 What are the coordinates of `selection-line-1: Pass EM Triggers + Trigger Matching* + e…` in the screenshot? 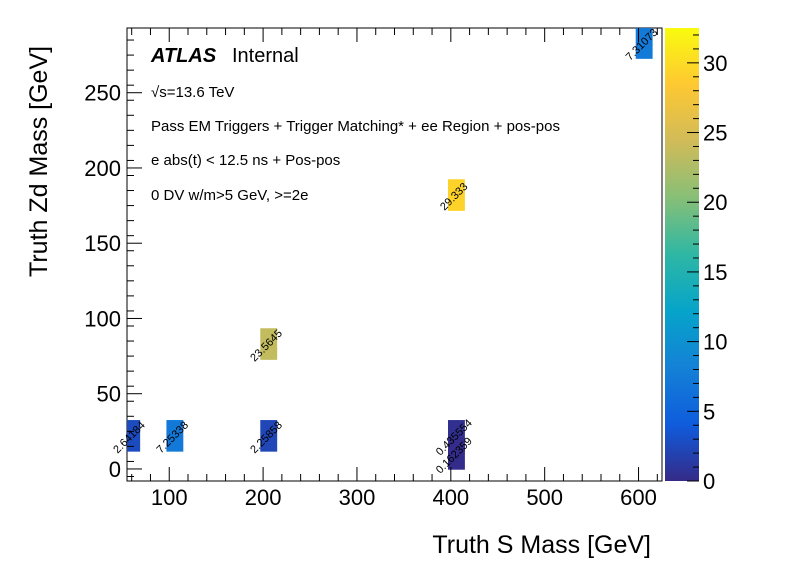 It's located at (355, 126).